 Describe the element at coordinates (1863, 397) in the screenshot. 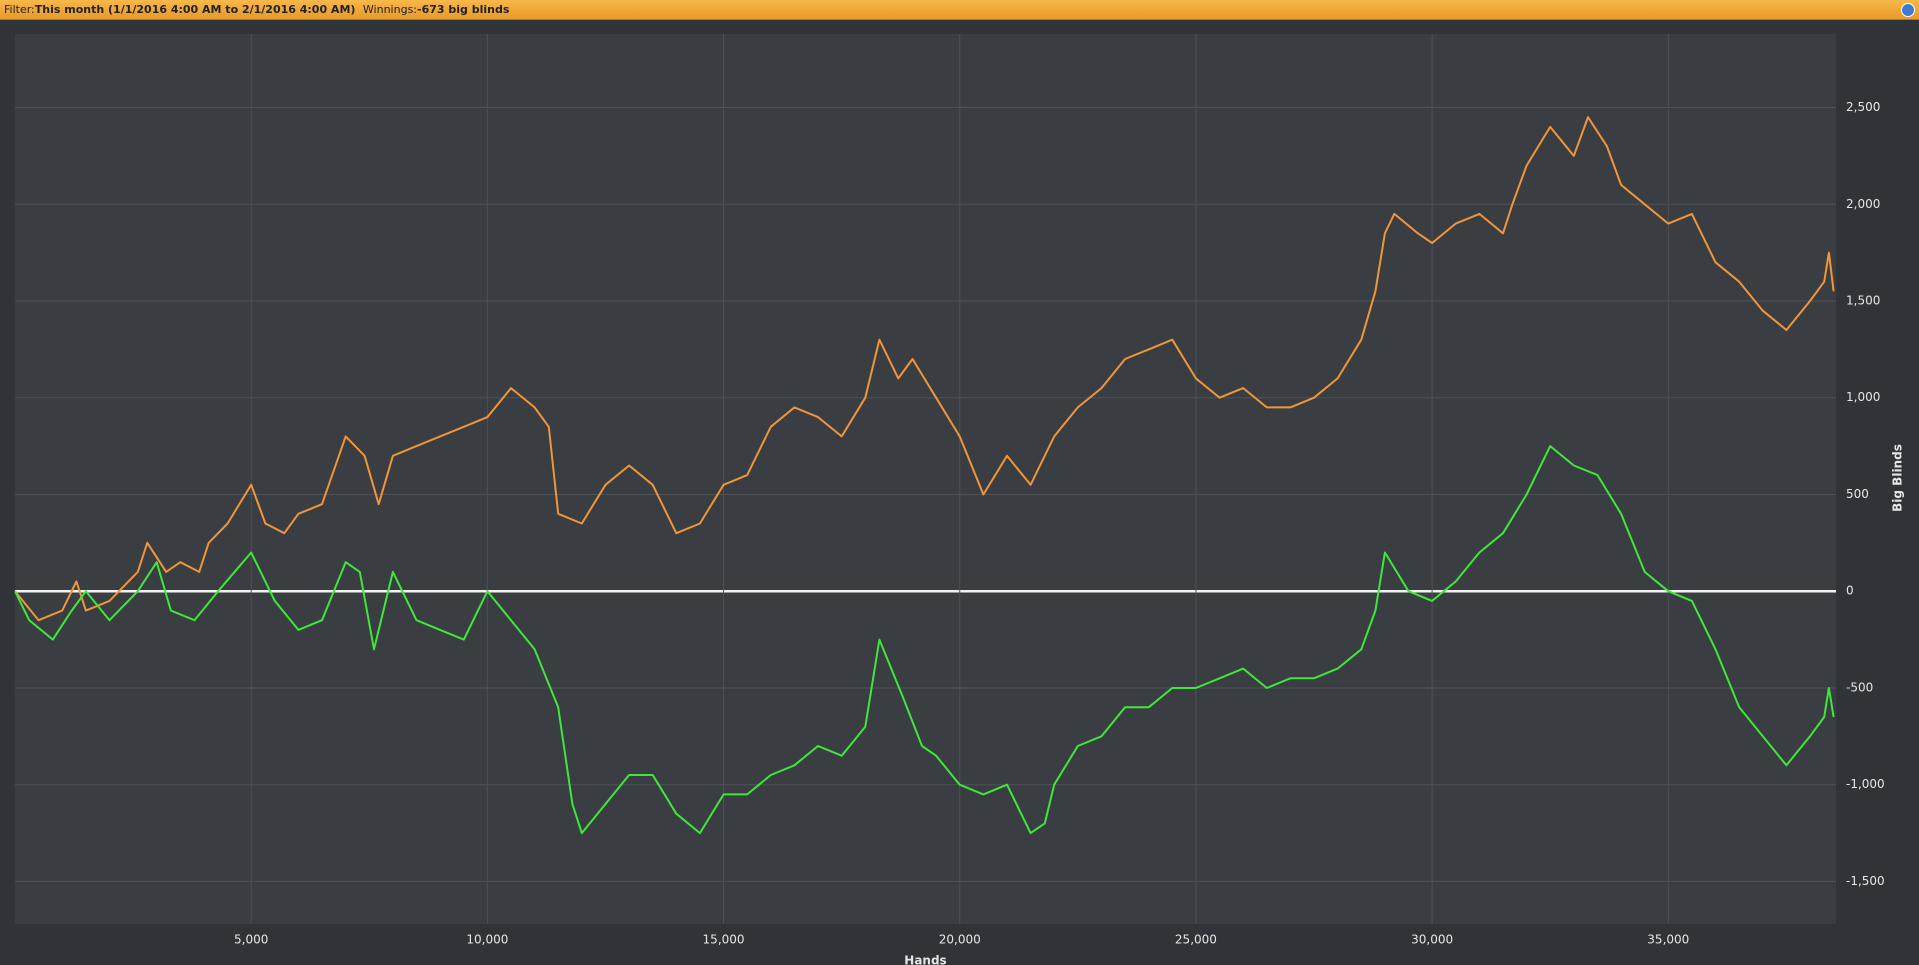

I see `y-tick-label: 1,000` at that location.